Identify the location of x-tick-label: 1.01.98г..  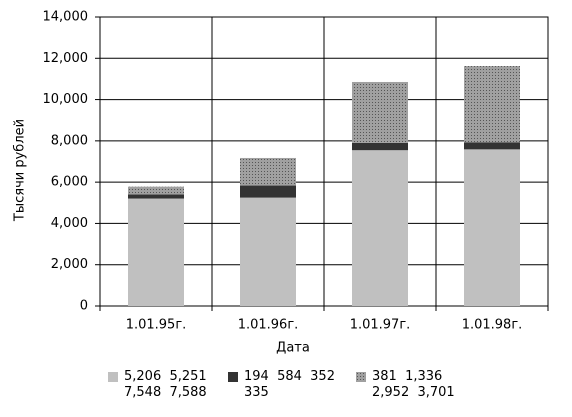
(492, 325).